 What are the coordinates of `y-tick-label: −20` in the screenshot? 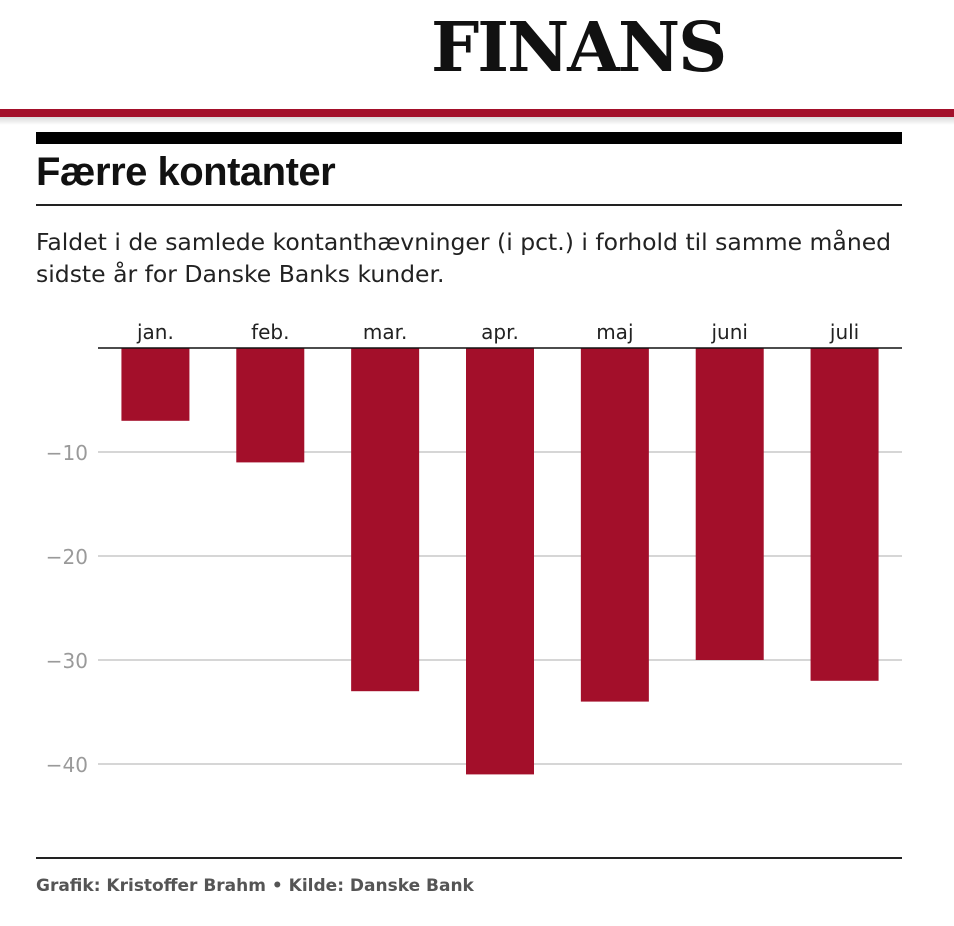 It's located at (67, 557).